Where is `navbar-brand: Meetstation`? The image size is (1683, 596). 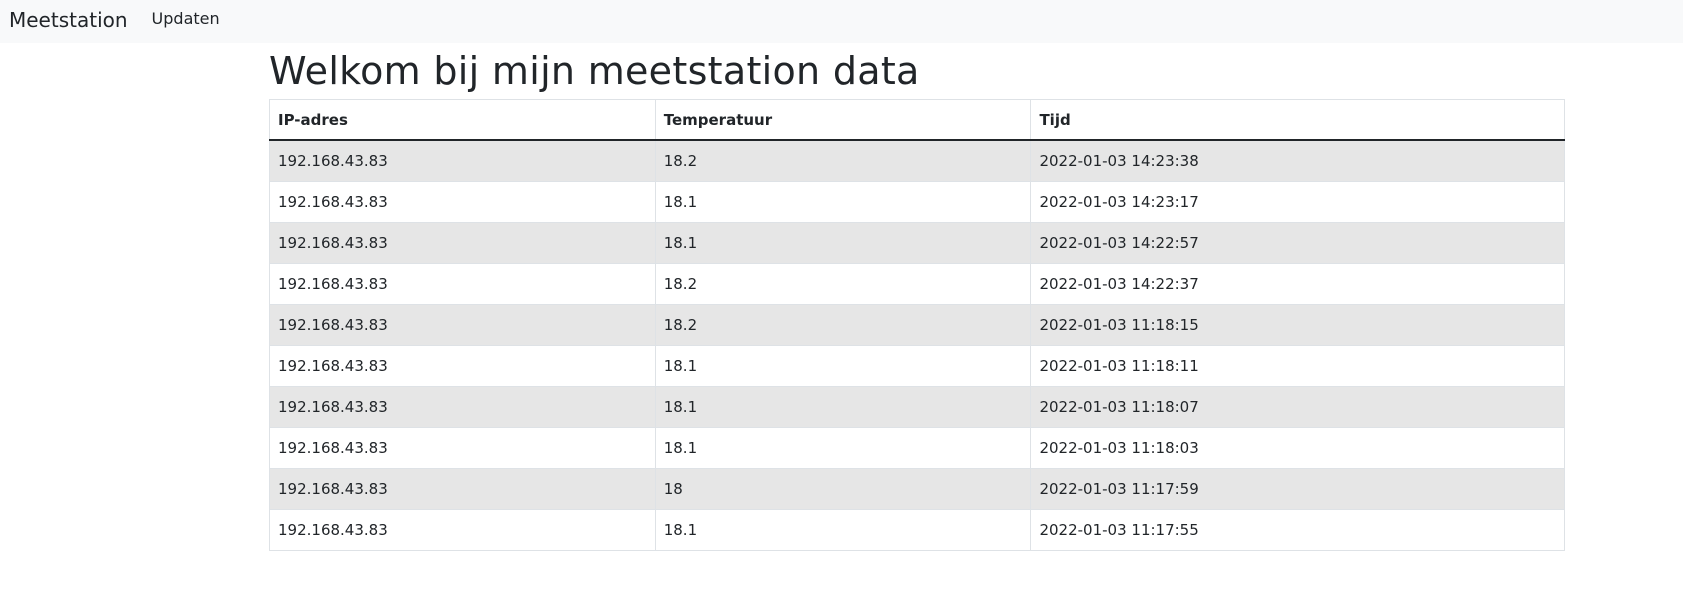
navbar-brand: Meetstation is located at coordinates (68, 19).